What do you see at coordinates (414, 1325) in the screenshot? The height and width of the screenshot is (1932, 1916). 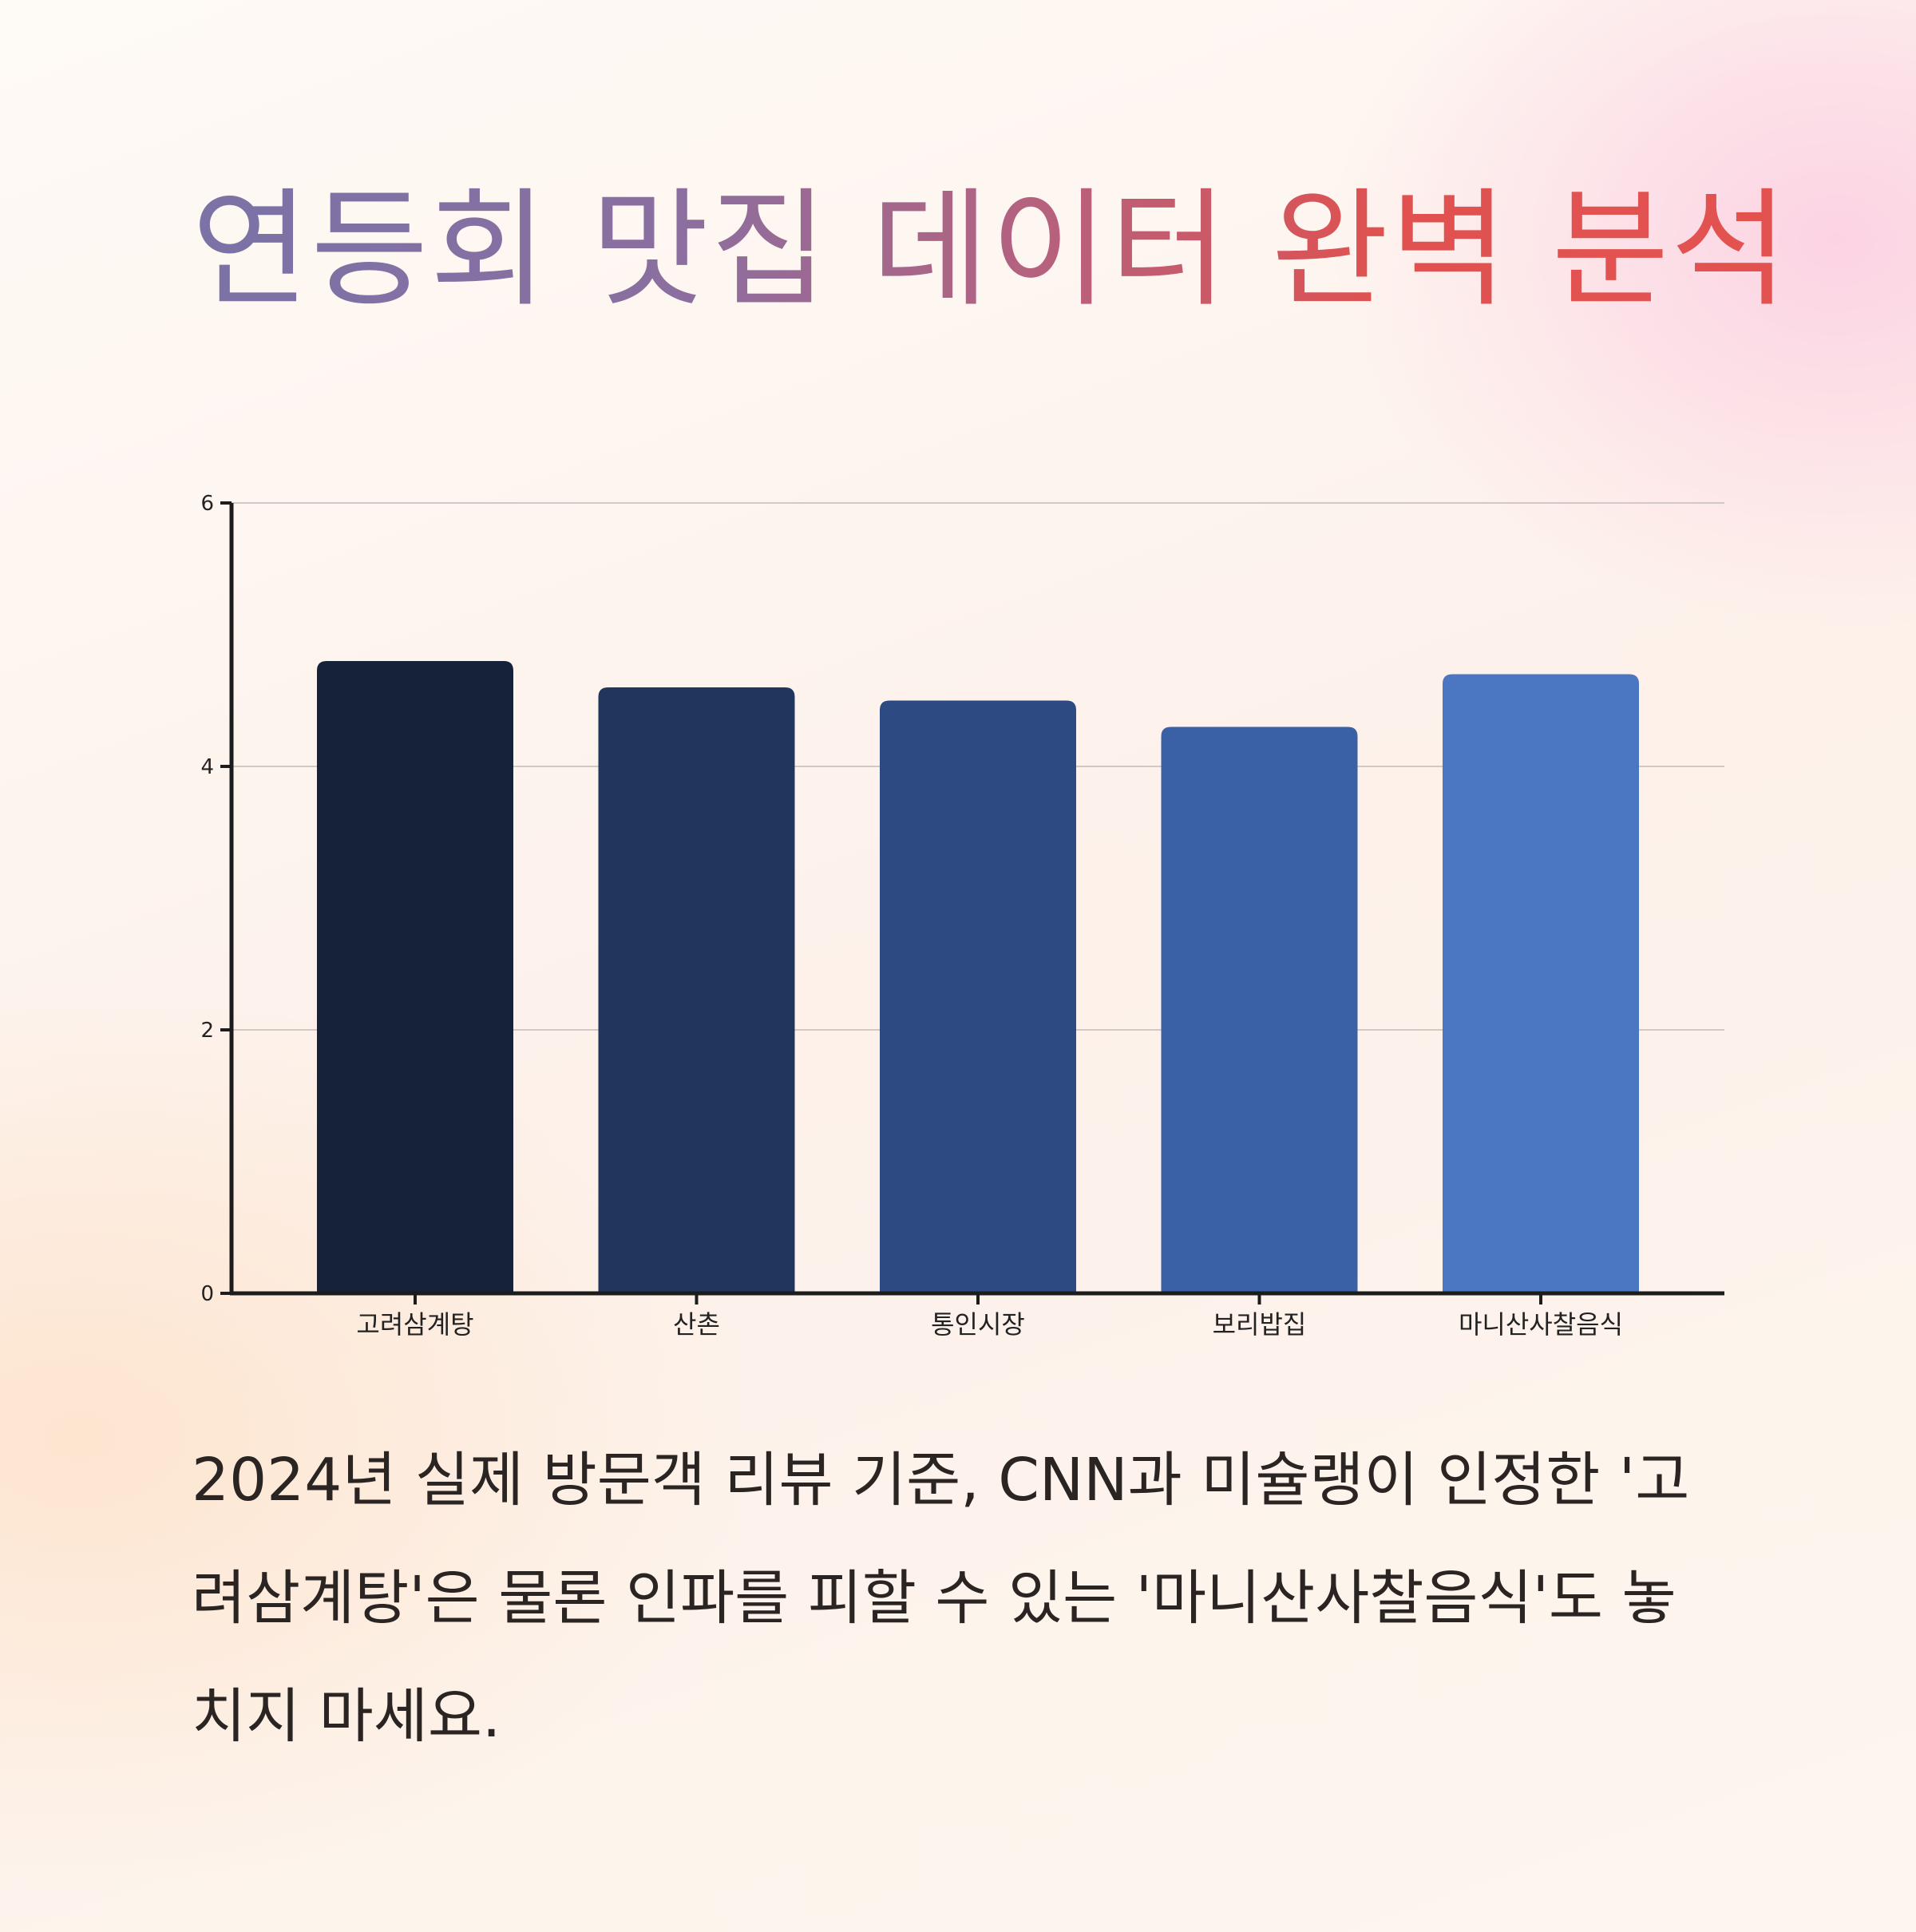 I see `x-tick-label: 고려삼계탕` at bounding box center [414, 1325].